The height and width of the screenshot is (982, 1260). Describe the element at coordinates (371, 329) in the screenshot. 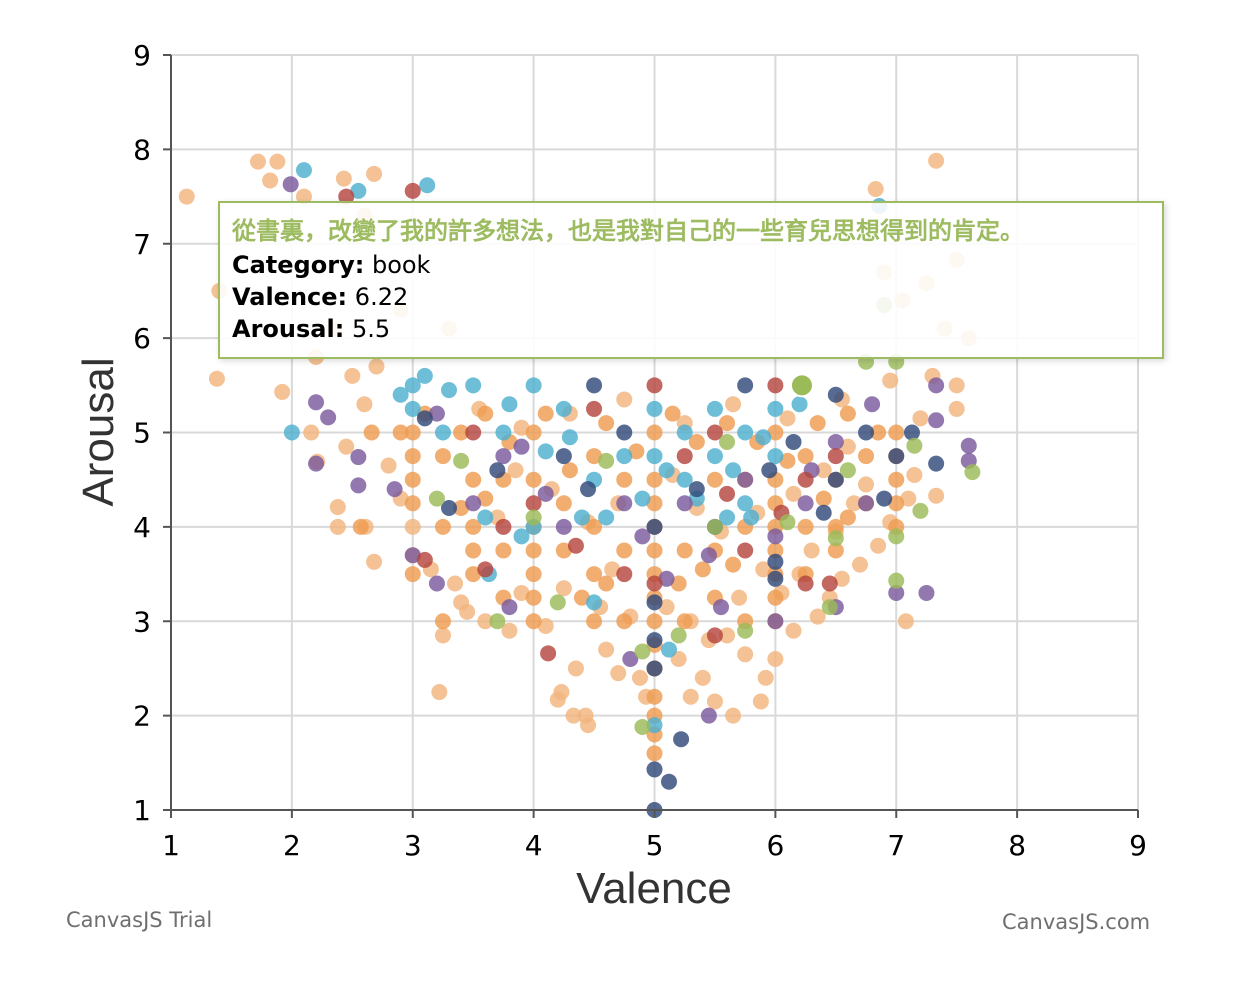

I see `tooltip-arousal-value: 5.5` at that location.